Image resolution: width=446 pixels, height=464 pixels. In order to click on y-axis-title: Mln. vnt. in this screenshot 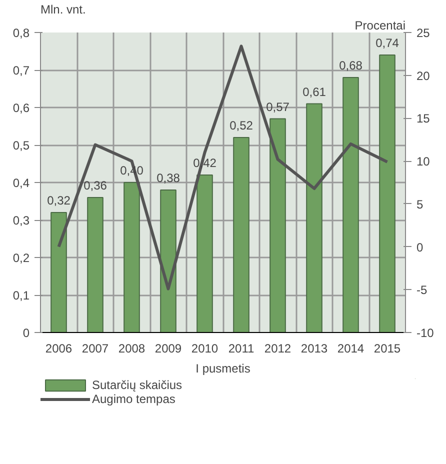, I will do `click(63, 9)`.